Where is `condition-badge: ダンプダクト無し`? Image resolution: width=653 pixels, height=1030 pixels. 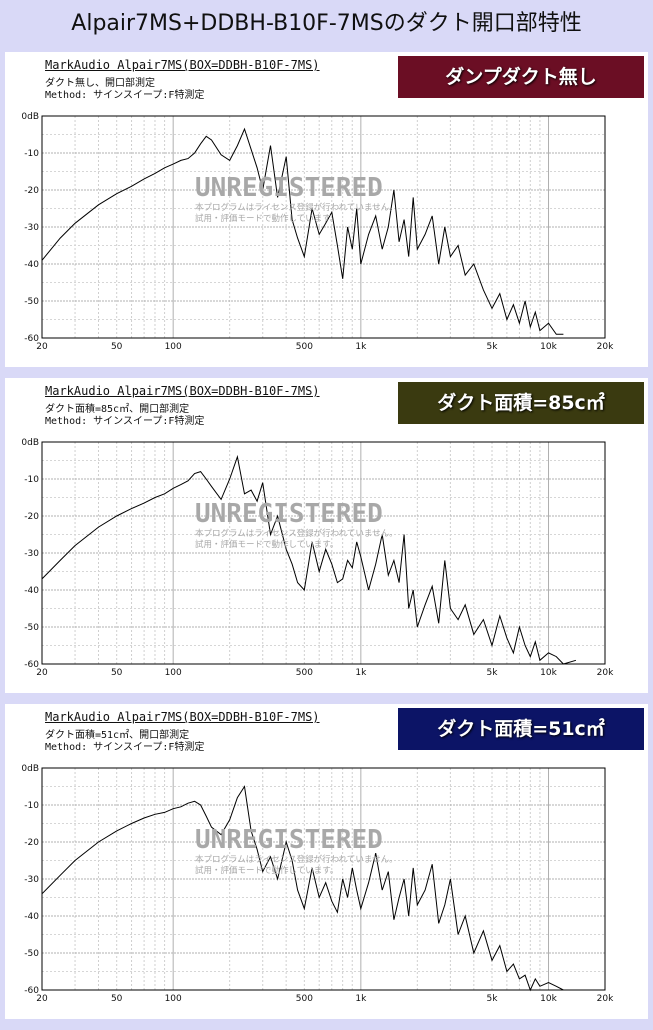
condition-badge: ダンプダクト無し is located at coordinates (521, 77).